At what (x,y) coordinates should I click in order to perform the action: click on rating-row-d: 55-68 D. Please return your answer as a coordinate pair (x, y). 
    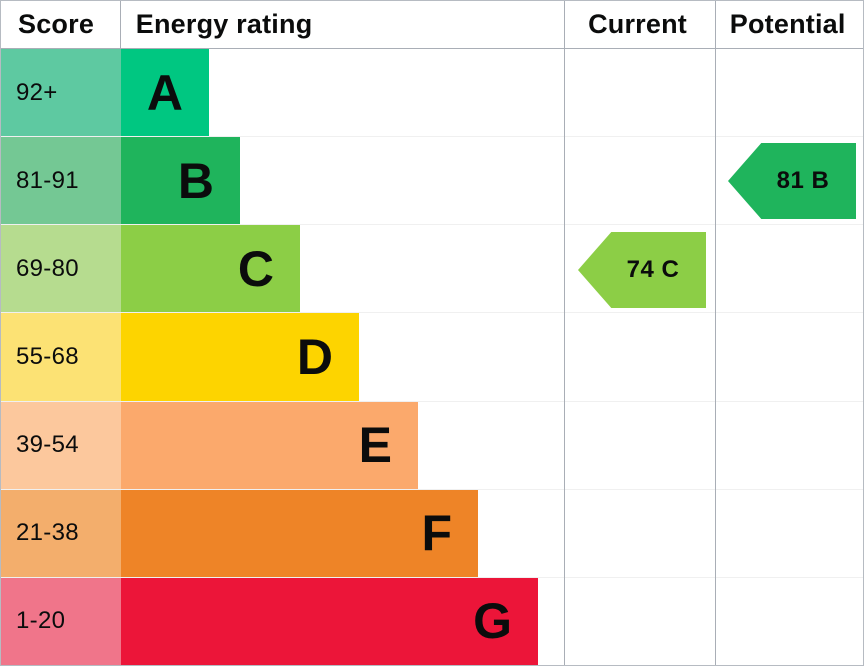
    Looking at the image, I should click on (432, 357).